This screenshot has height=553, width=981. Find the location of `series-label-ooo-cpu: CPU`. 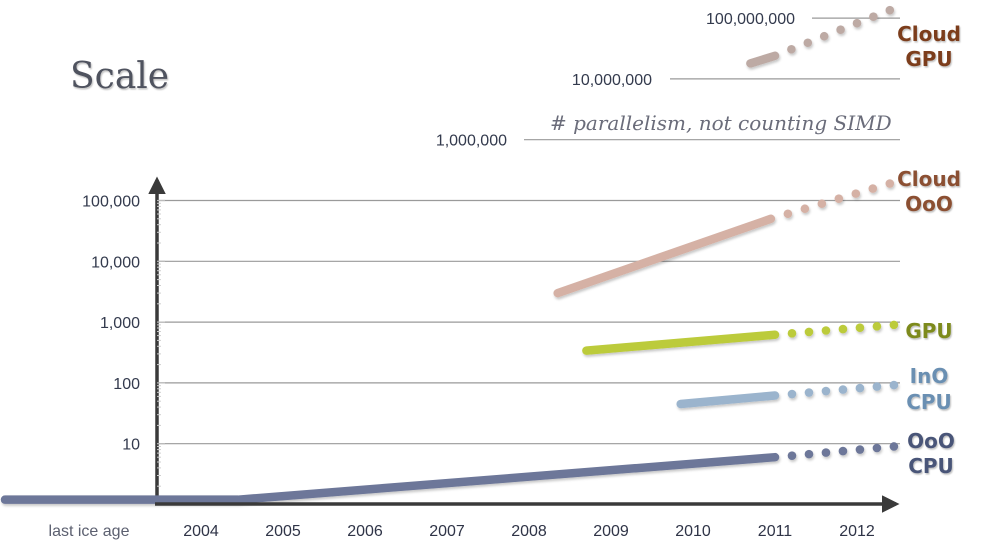

series-label-ooo-cpu: CPU is located at coordinates (931, 466).